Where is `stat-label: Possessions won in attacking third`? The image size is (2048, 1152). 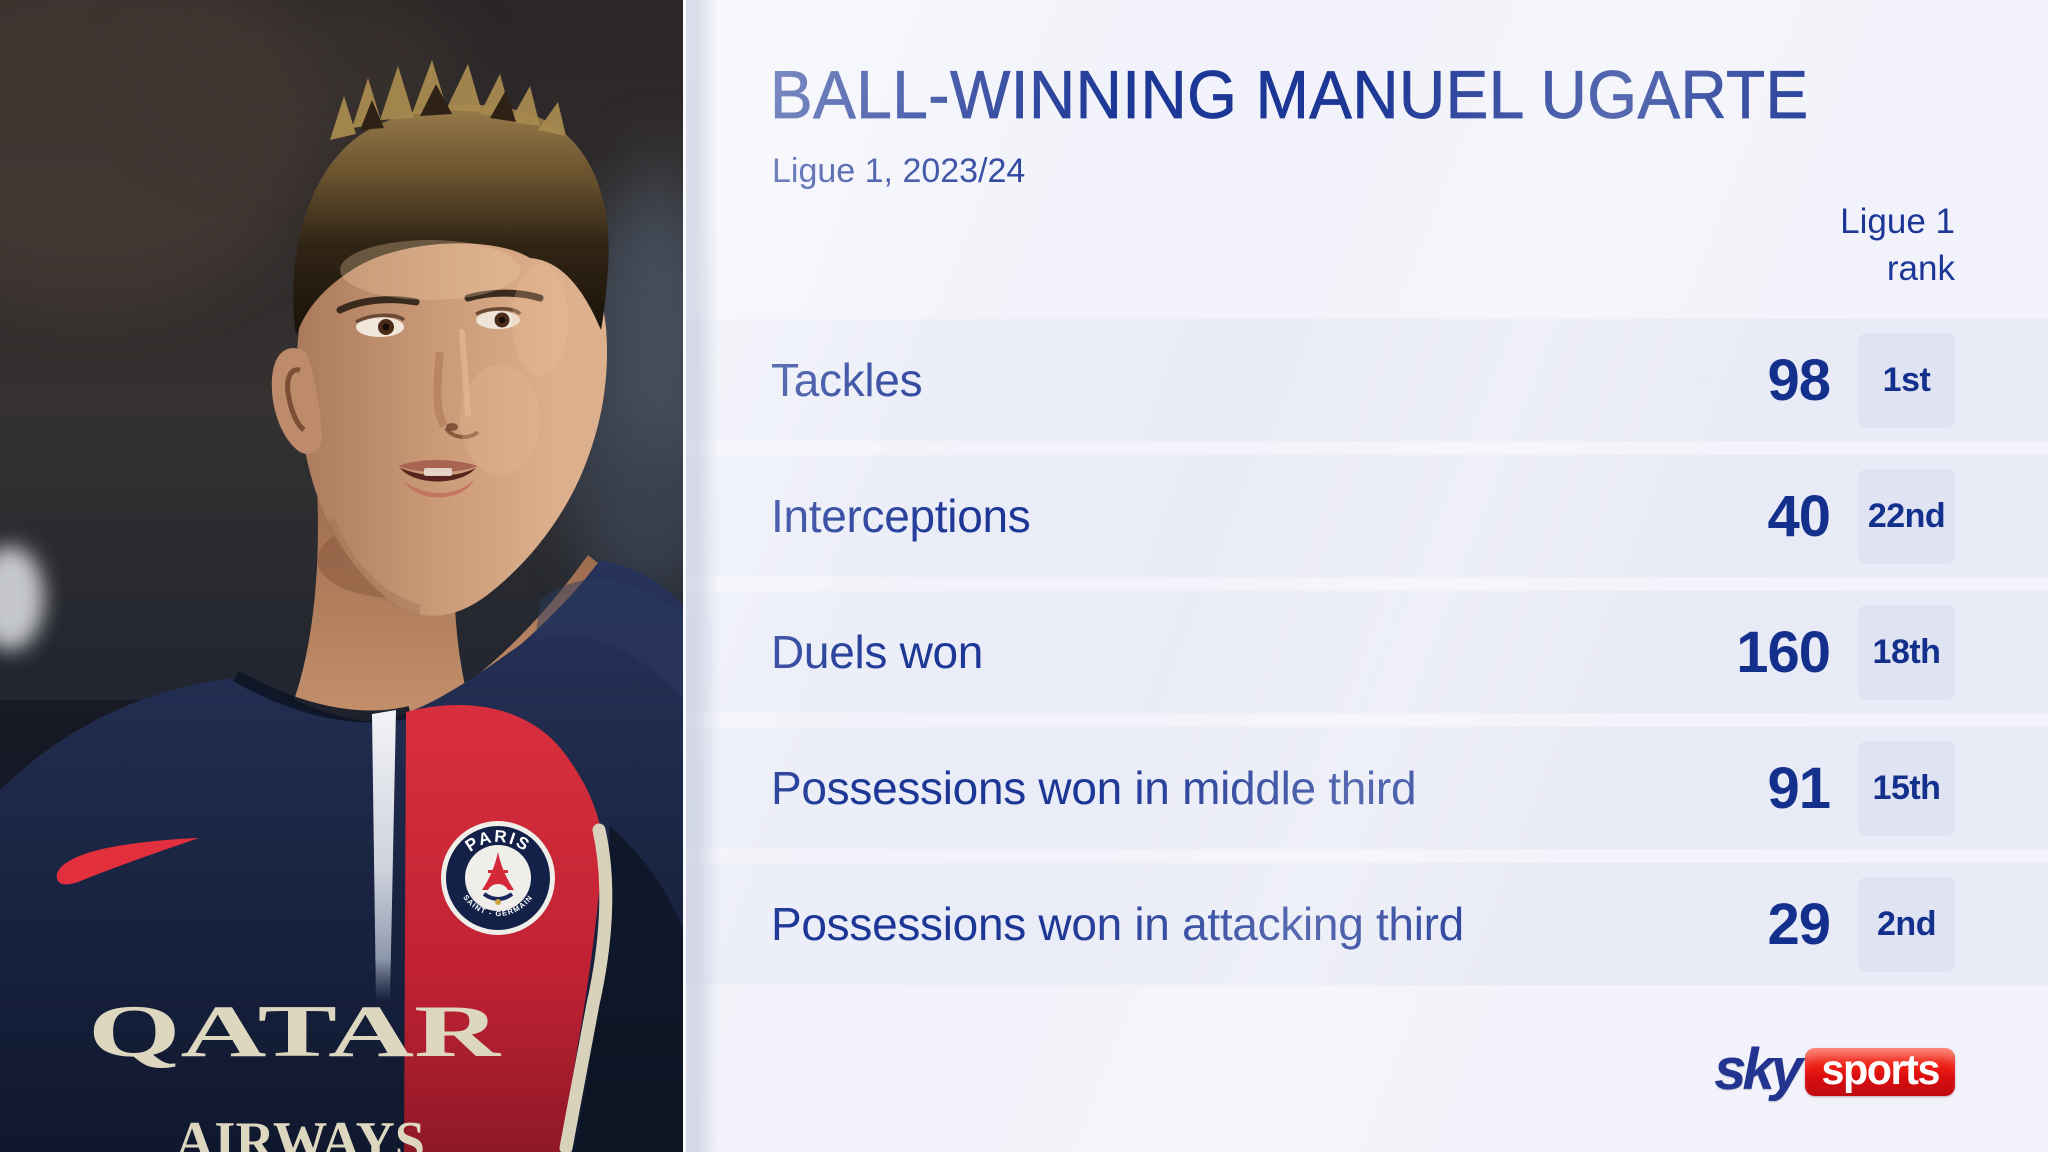 stat-label: Possessions won in attacking third is located at coordinates (1117, 924).